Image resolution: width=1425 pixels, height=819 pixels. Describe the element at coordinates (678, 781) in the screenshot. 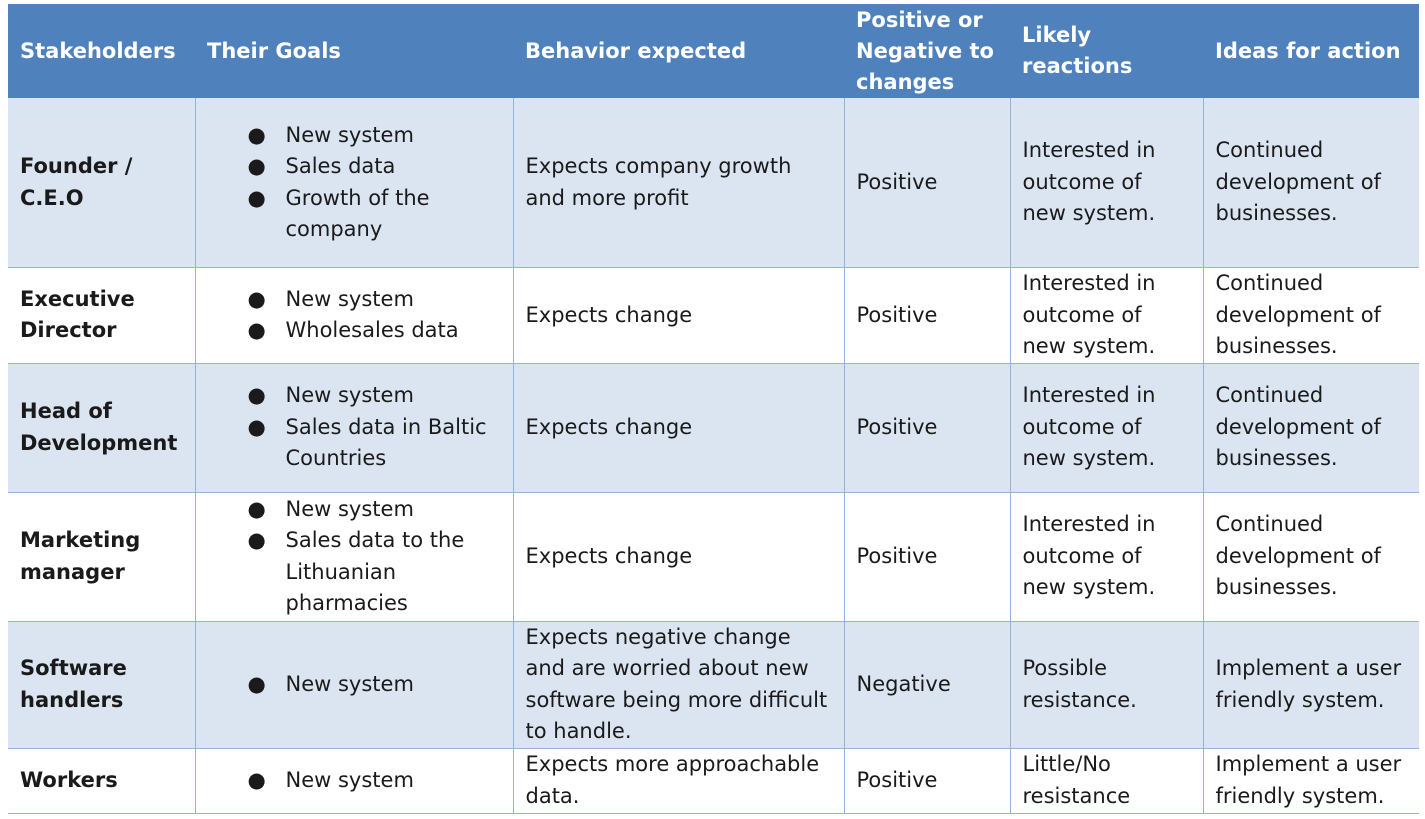

I see `behavior-cell: Expects more approachable data.` at that location.